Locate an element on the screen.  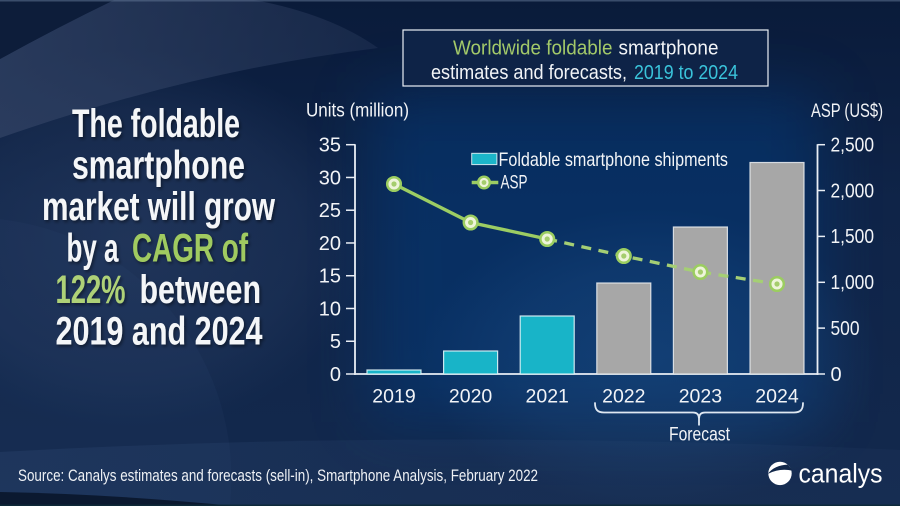
svg-text: 2023 is located at coordinates (700, 396).